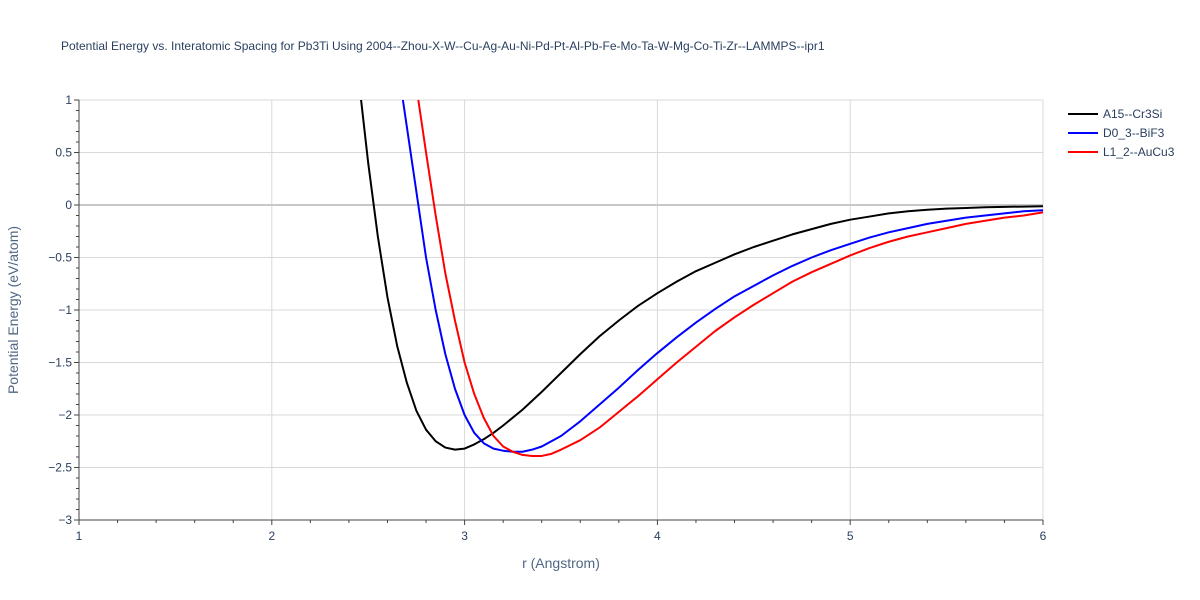 The height and width of the screenshot is (600, 1200). I want to click on legend-item-d0-3-bif3: D0_3--BiF3, so click(1116, 133).